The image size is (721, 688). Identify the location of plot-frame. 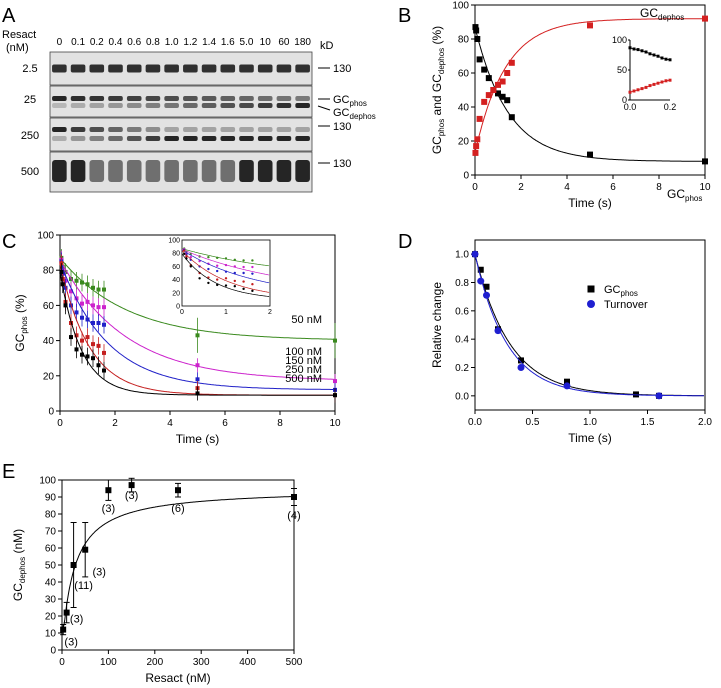
(590, 90).